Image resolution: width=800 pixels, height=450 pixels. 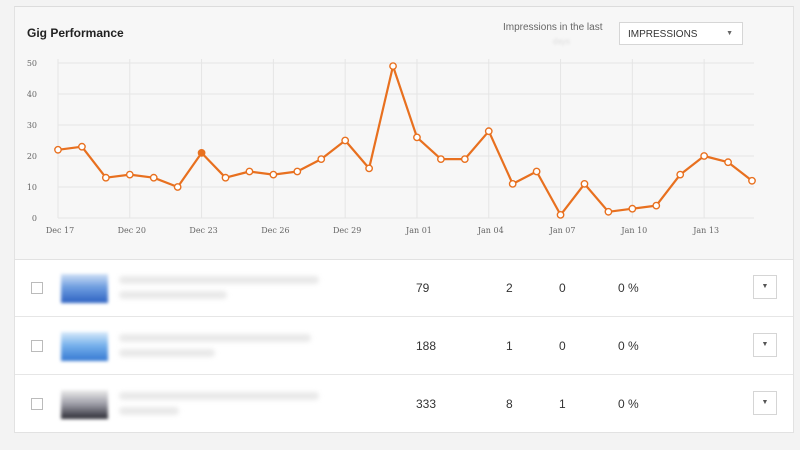 I want to click on metric-select: IMPRESSIONS ▼, so click(x=681, y=33).